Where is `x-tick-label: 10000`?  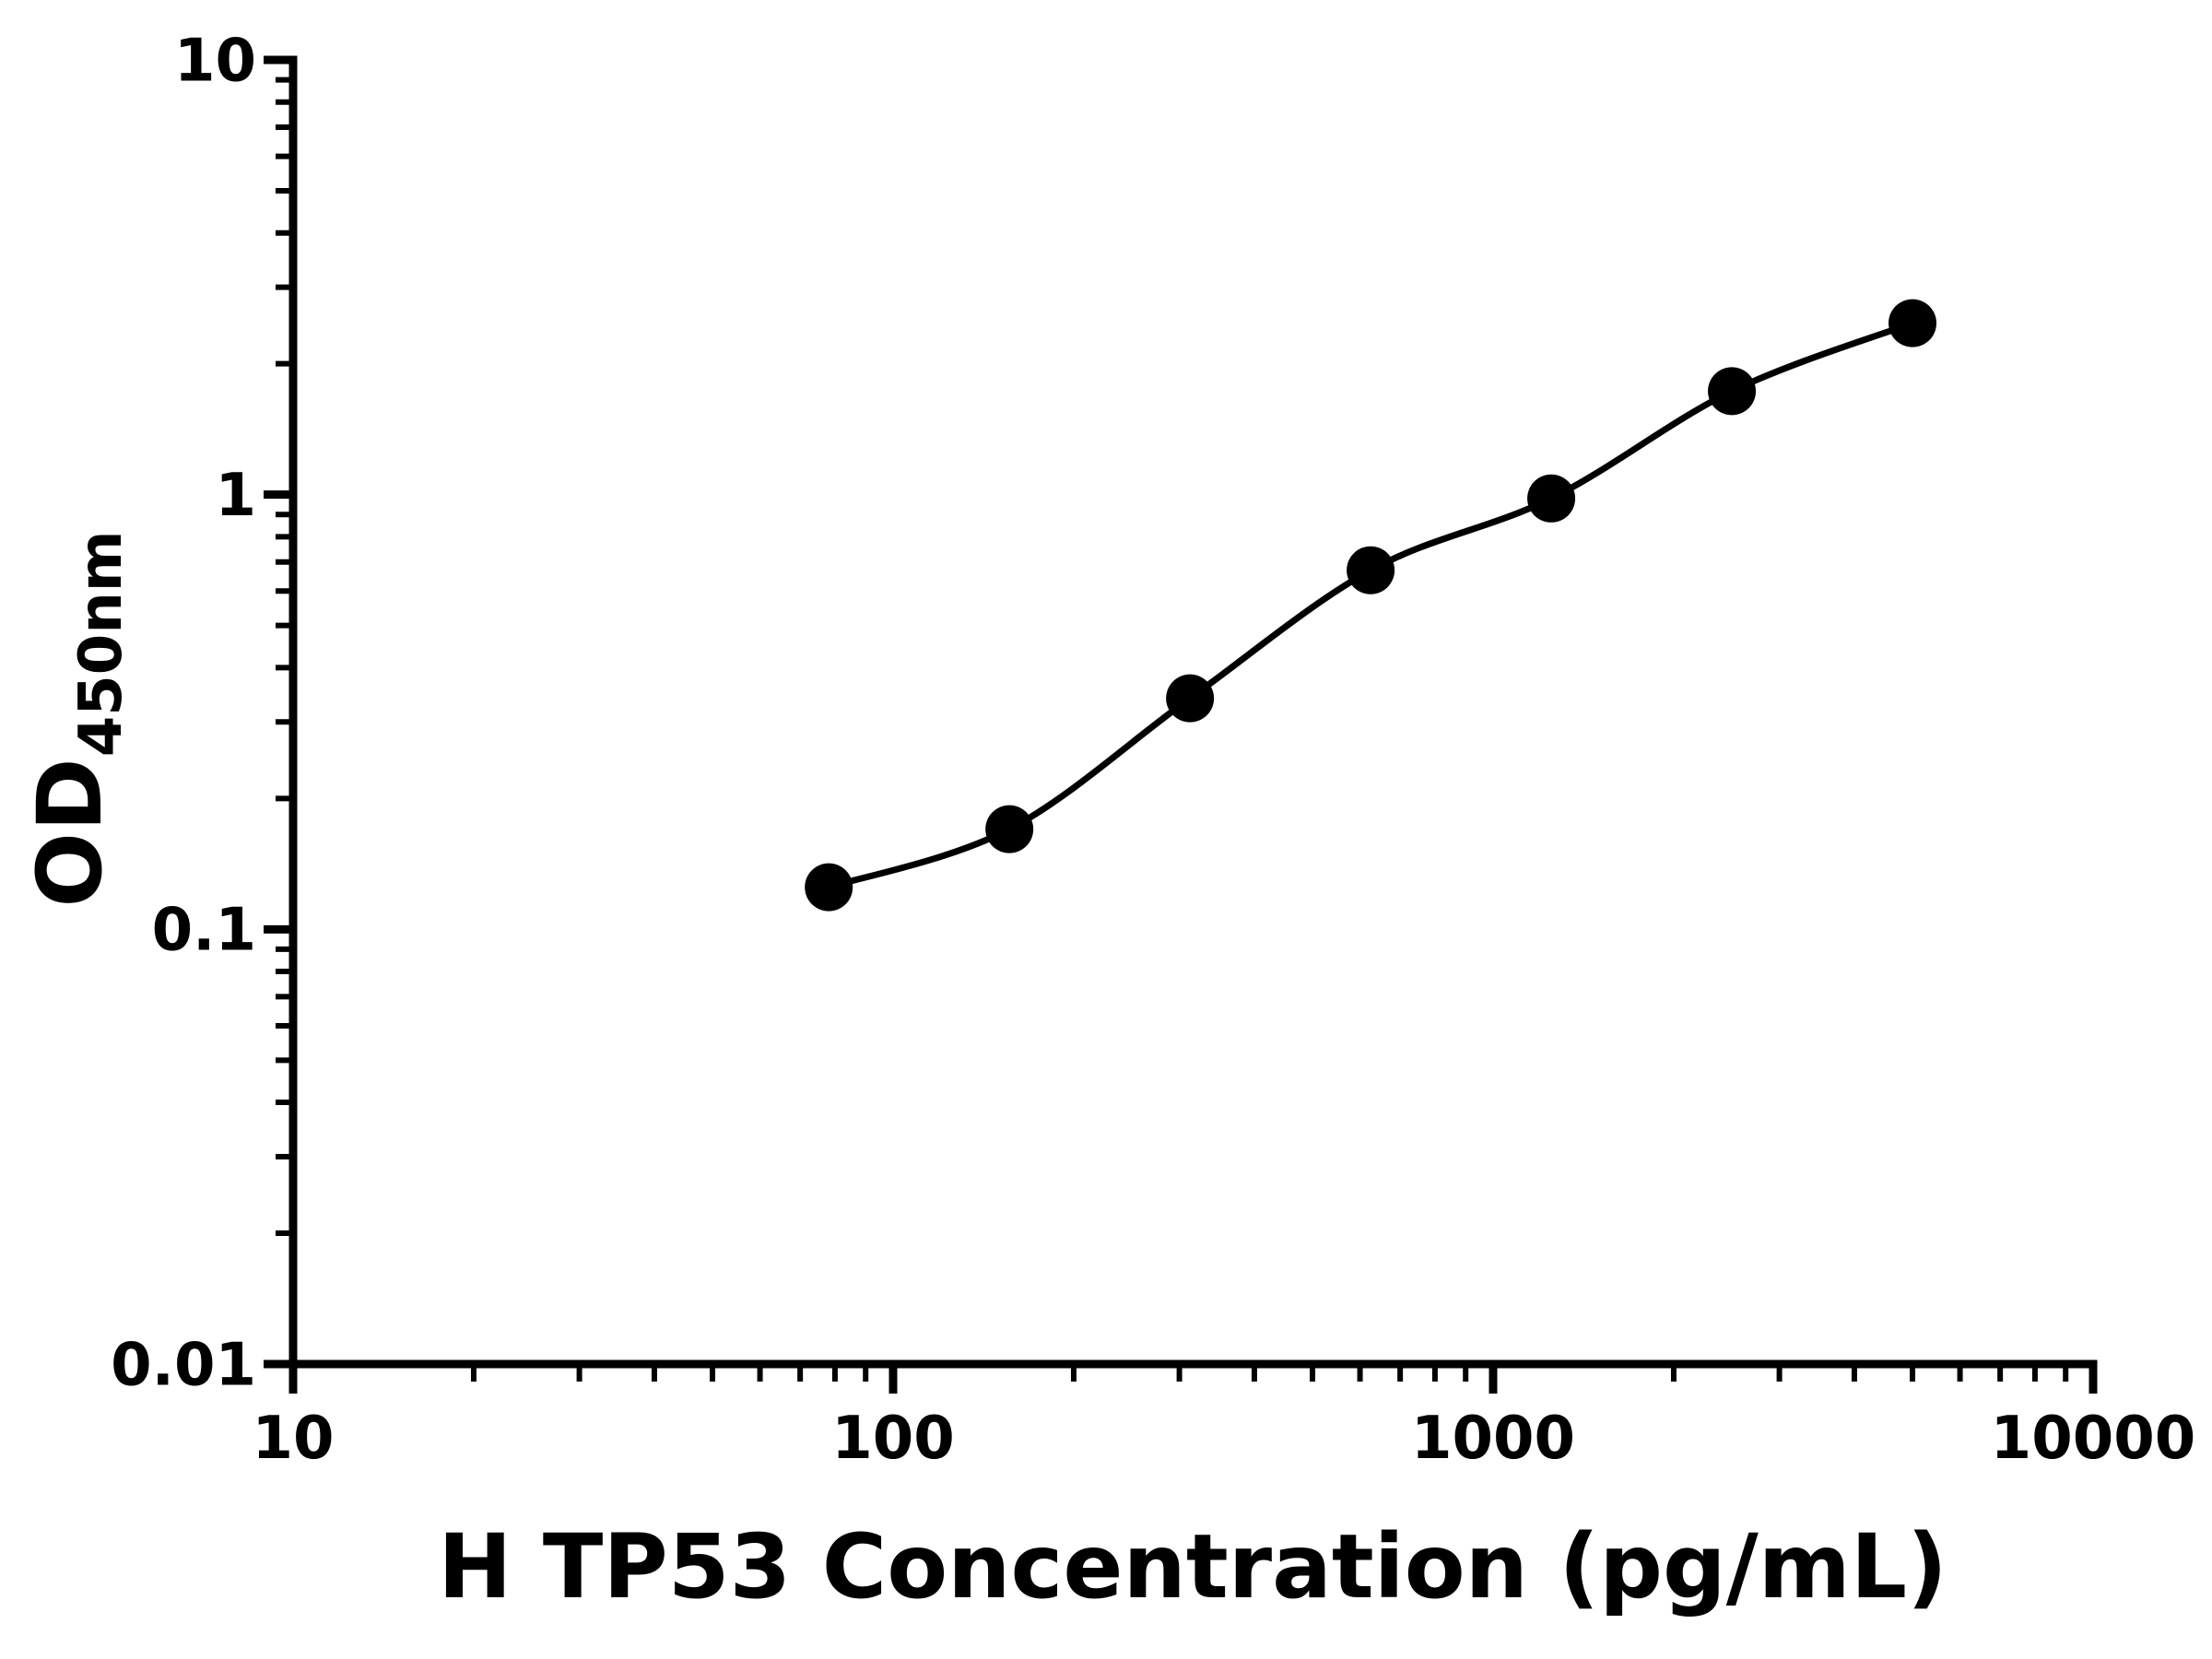
x-tick-label: 10000 is located at coordinates (2093, 1439).